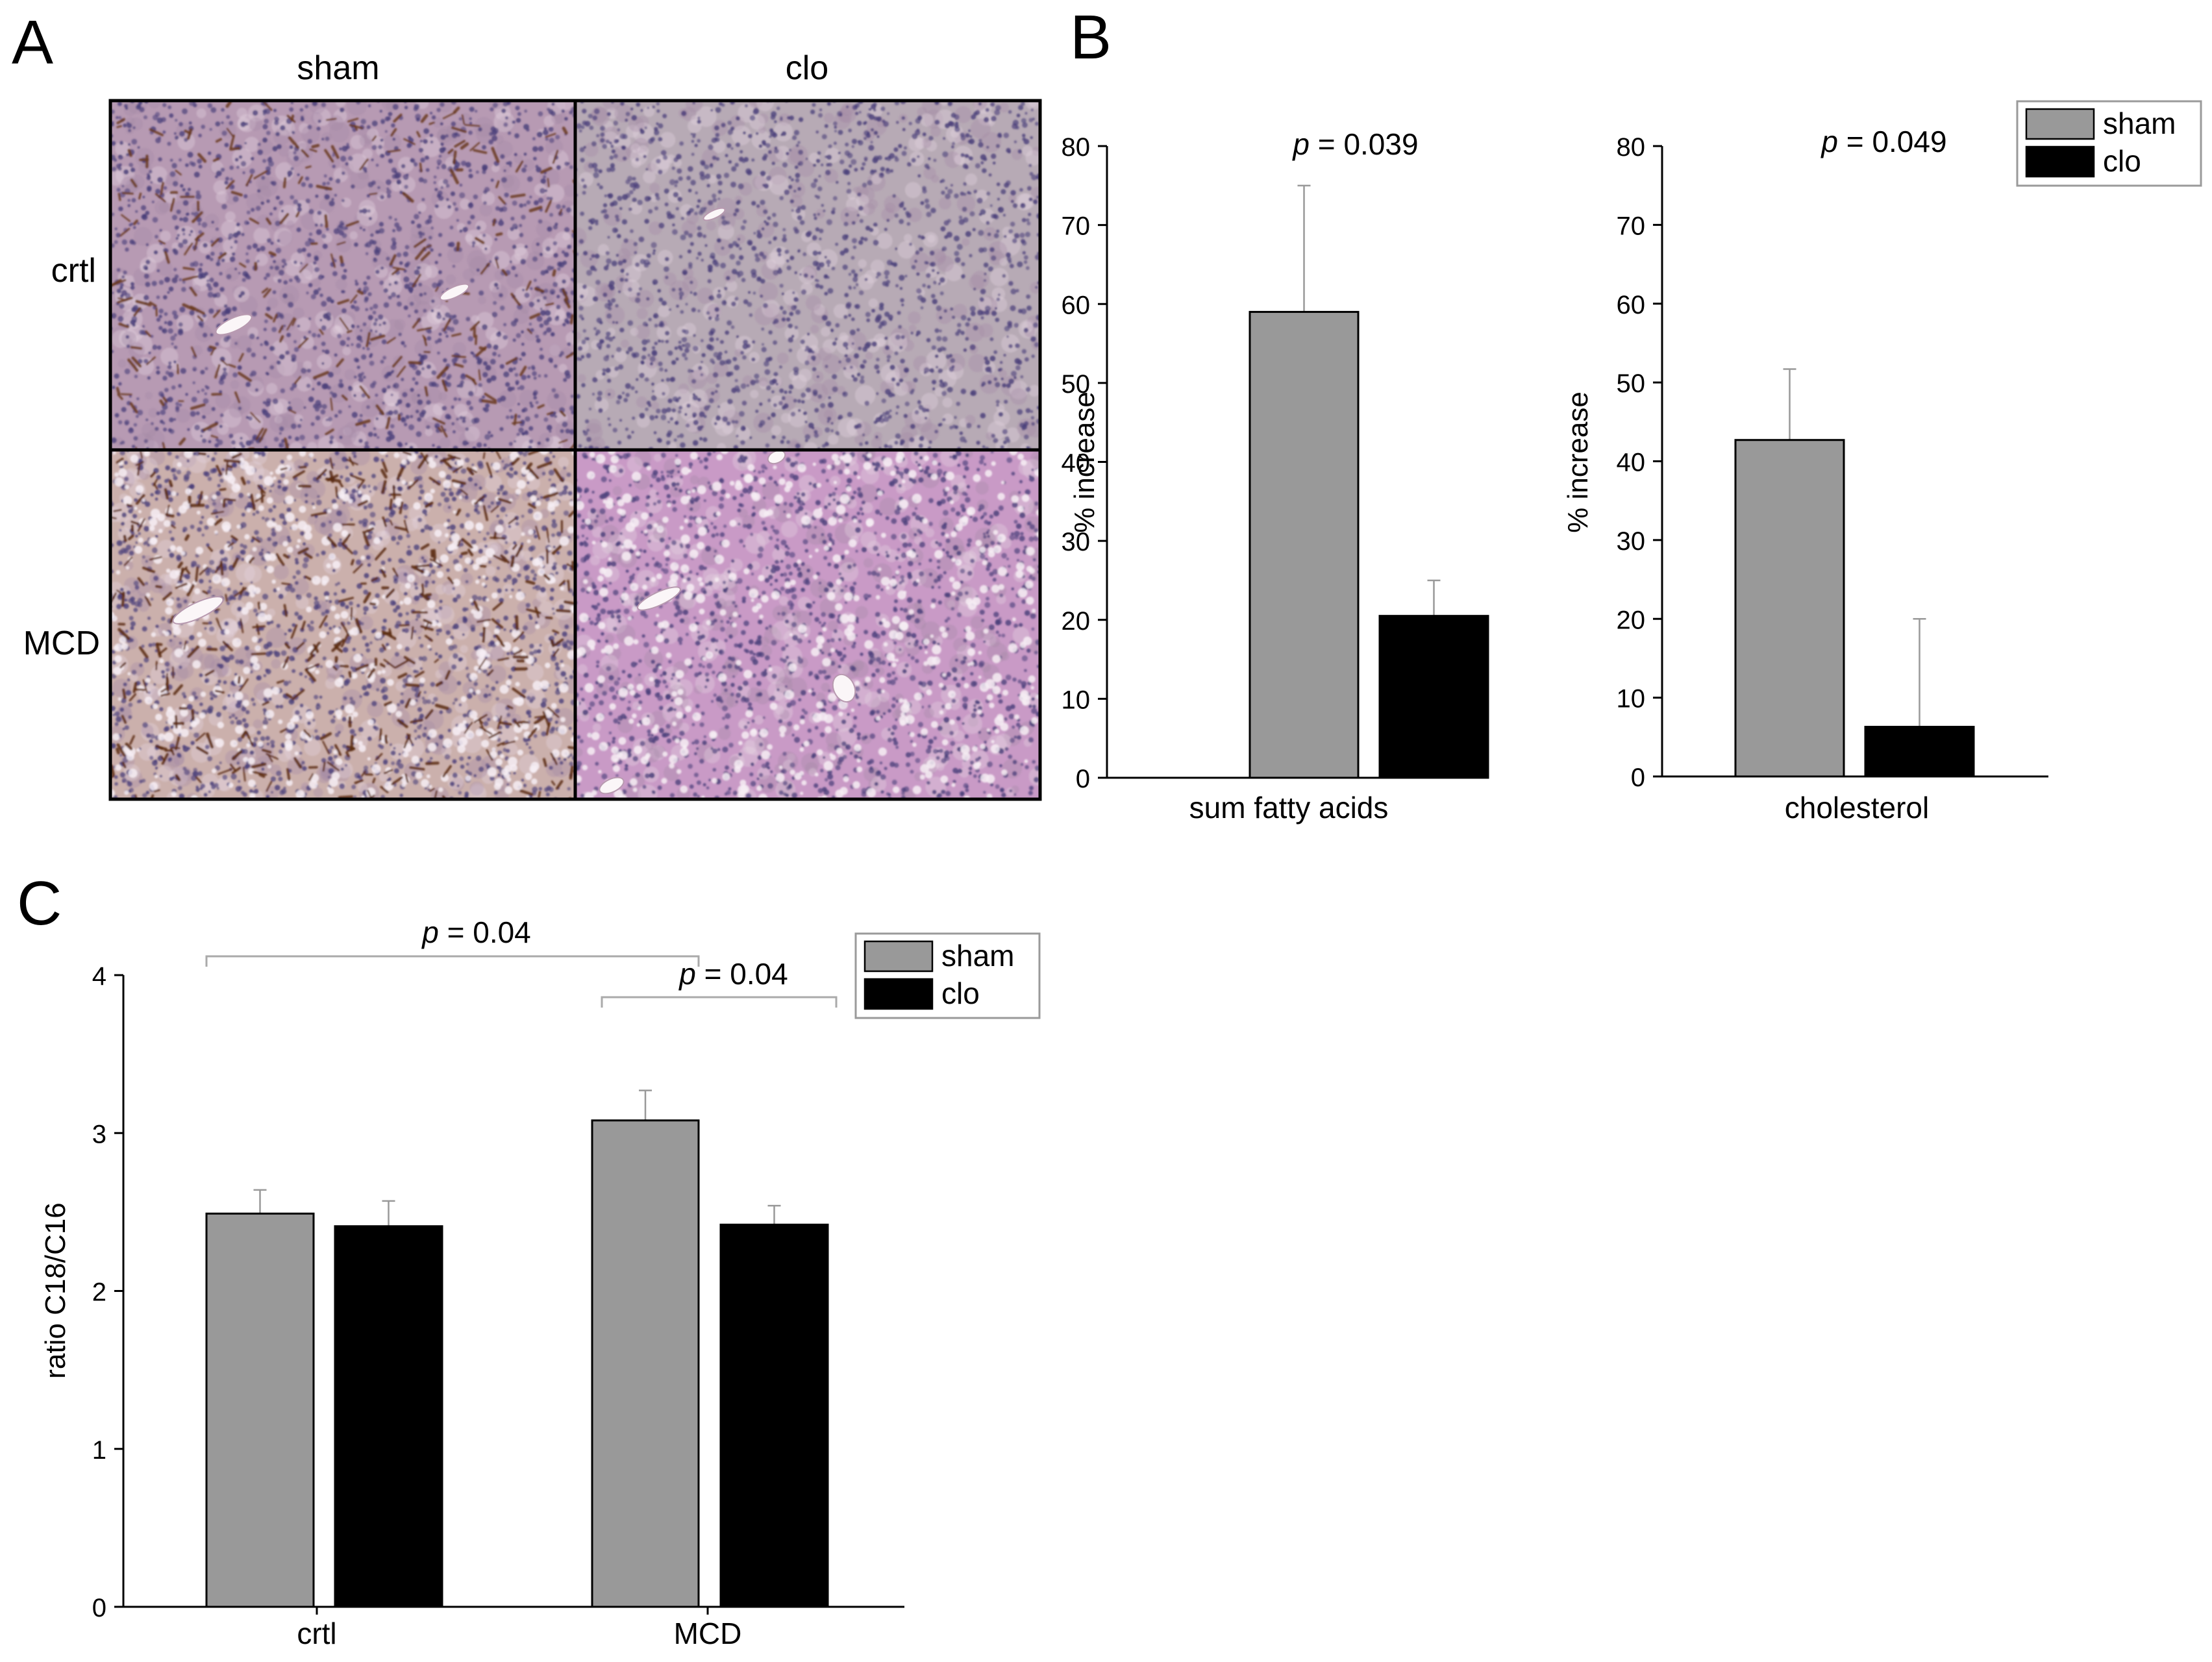 This screenshot has height=1662, width=2212. Describe the element at coordinates (55, 1290) in the screenshot. I see `y-axis-label: ratio C18/C16` at that location.